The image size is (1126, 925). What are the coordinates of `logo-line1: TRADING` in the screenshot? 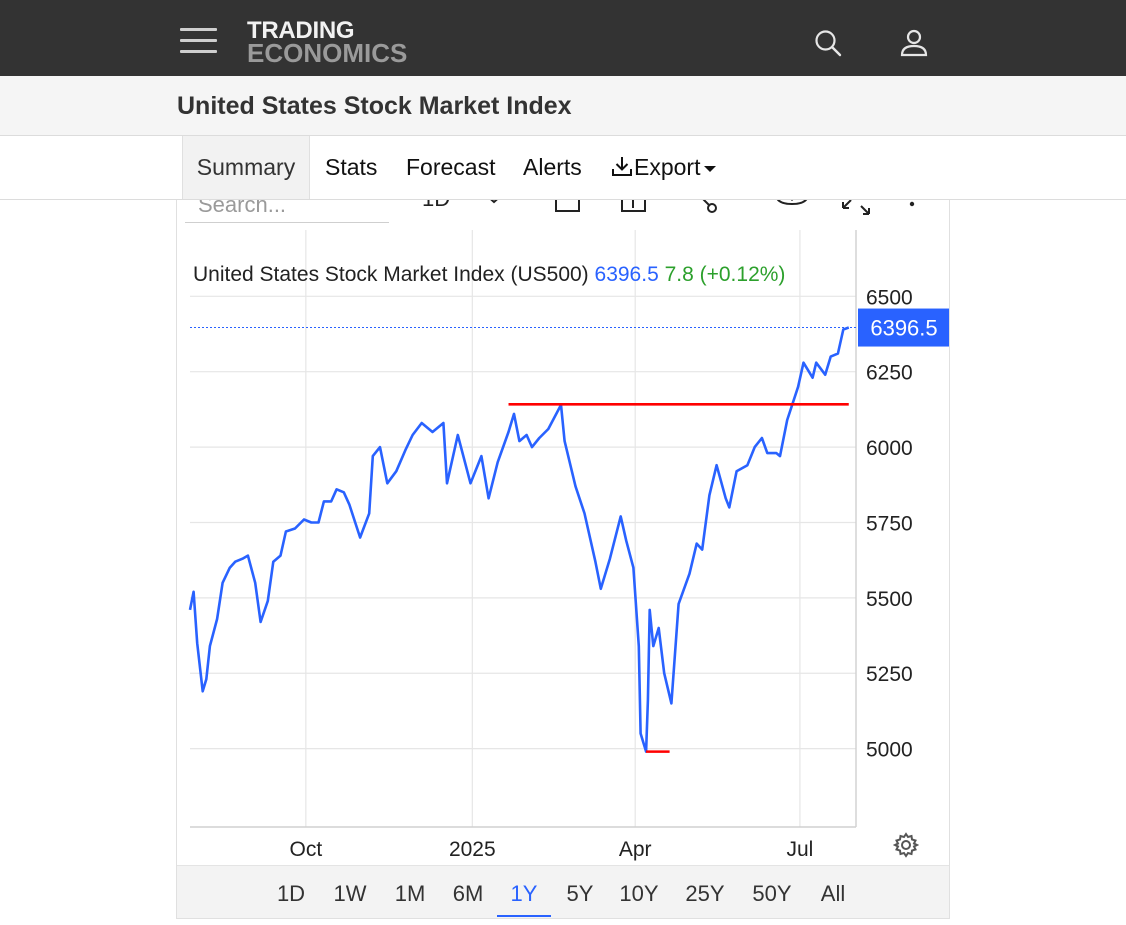 It's located at (301, 30).